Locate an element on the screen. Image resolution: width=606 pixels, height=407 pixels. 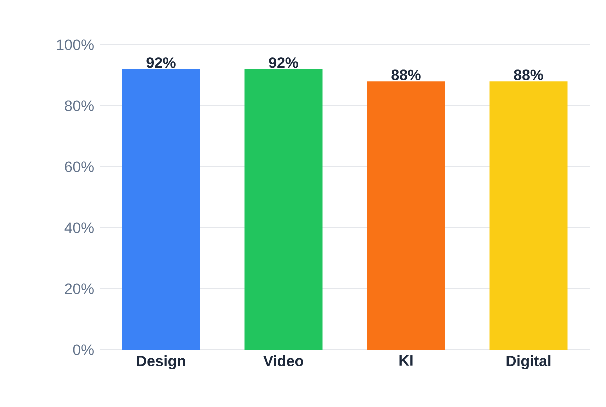
x-tick-label: KI is located at coordinates (406, 361).